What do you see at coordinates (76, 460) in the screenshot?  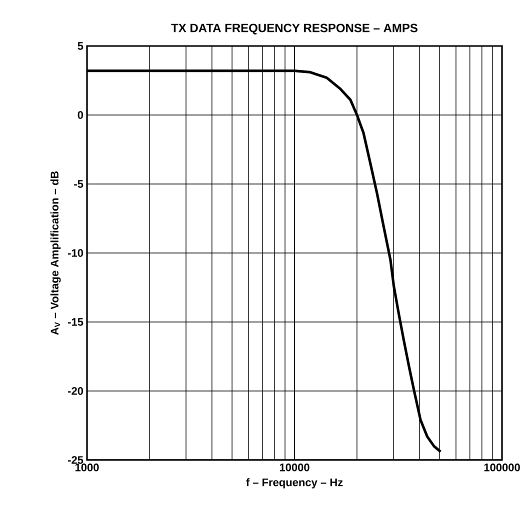 I see `y-tick-label: -25` at bounding box center [76, 460].